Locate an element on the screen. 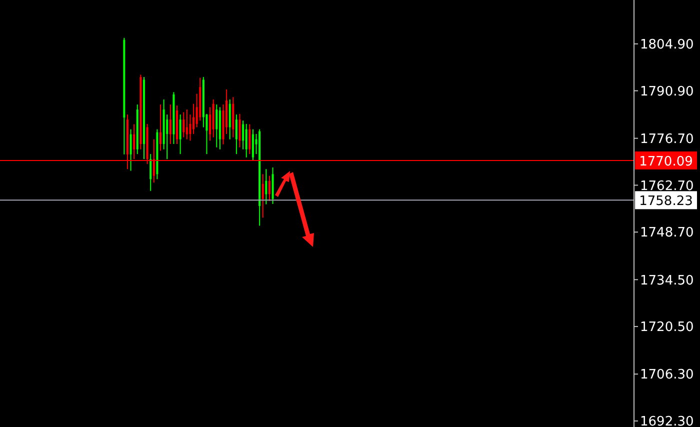  y-tick-label: 1706.30 is located at coordinates (667, 375).